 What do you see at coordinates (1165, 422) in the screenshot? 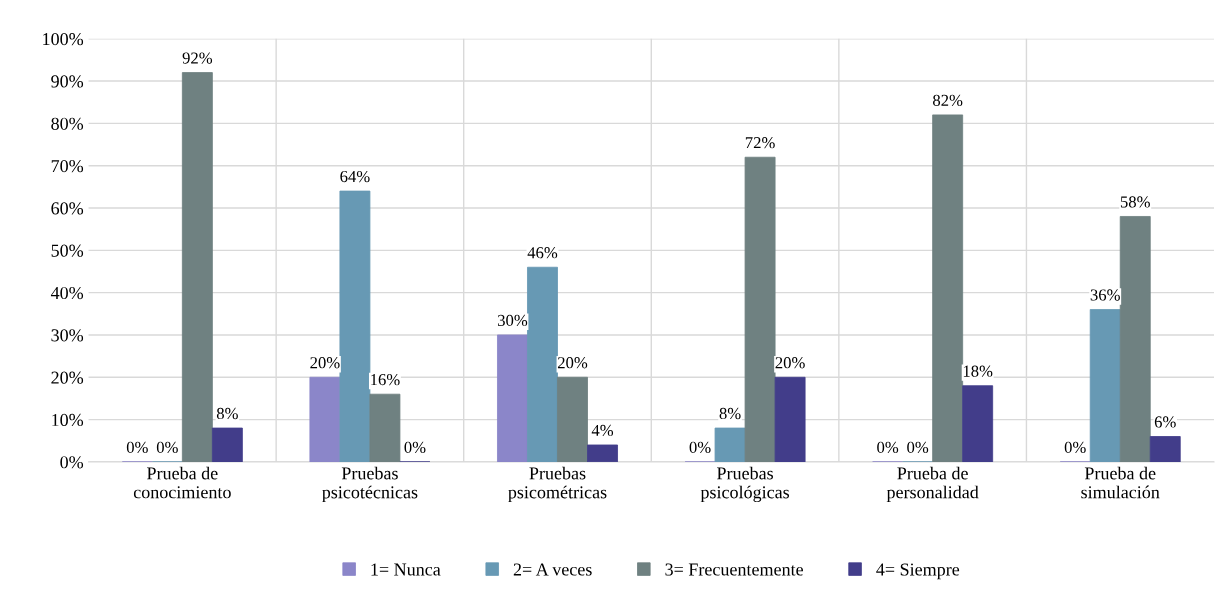
I see `data-label: 6%` at bounding box center [1165, 422].